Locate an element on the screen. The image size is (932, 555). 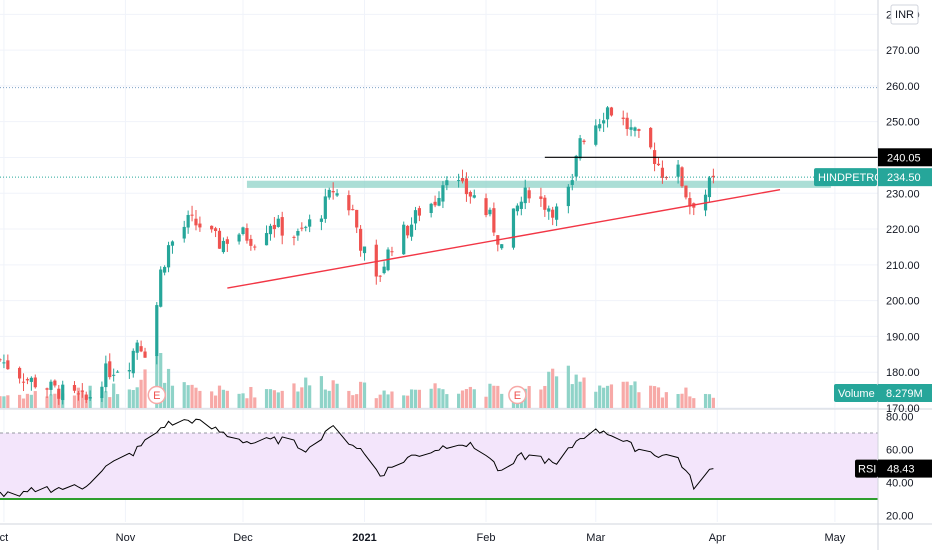
volume-tag is located at coordinates (856, 393).